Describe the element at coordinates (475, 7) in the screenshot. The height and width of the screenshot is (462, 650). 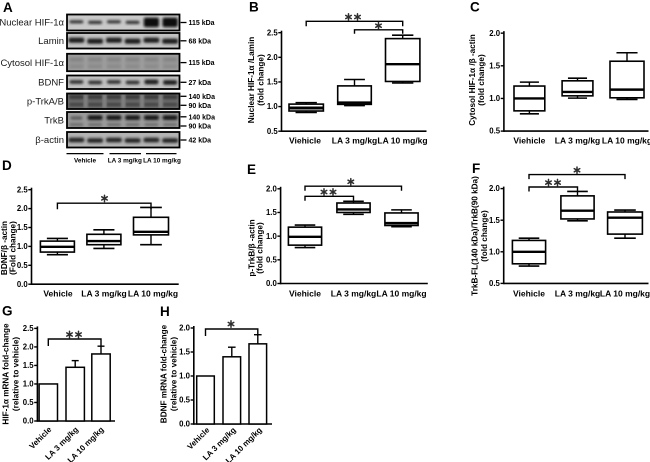
I see `svg-text: C` at that location.